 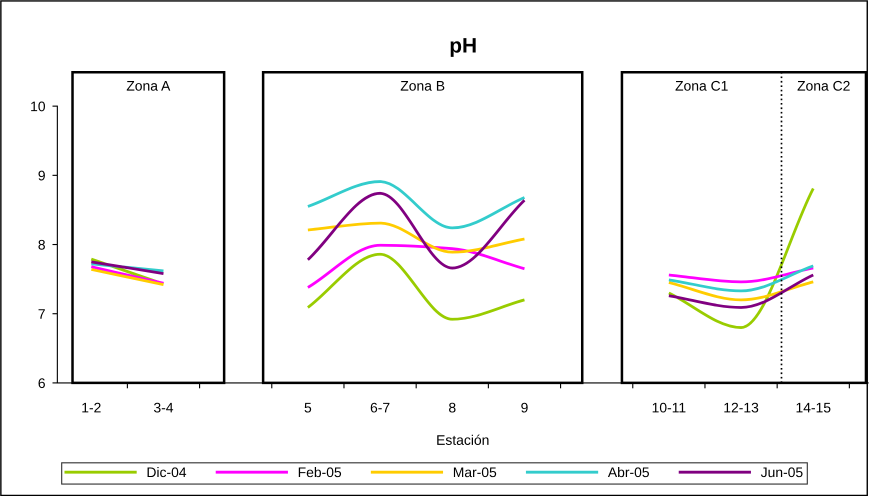 What do you see at coordinates (741, 407) in the screenshot?
I see `x-tick-label: 12-13` at bounding box center [741, 407].